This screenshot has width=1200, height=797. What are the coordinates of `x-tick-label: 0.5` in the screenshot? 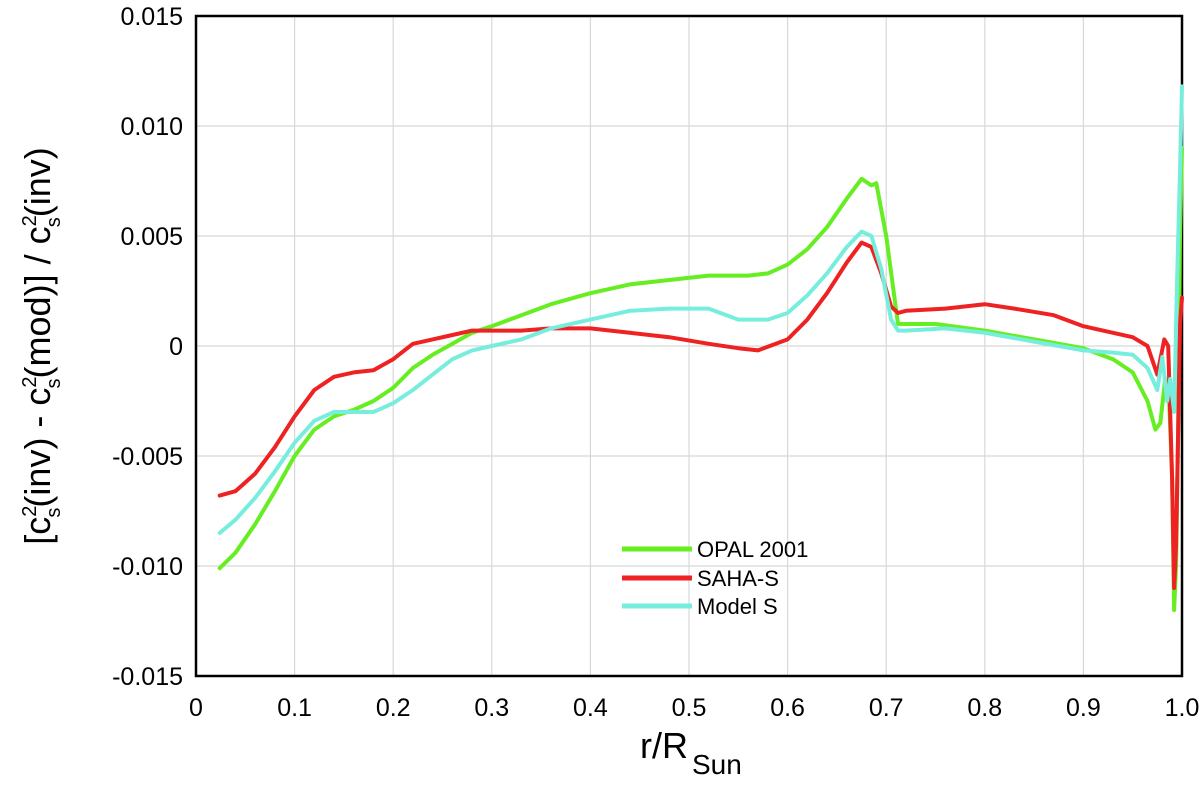 It's located at (689, 708).